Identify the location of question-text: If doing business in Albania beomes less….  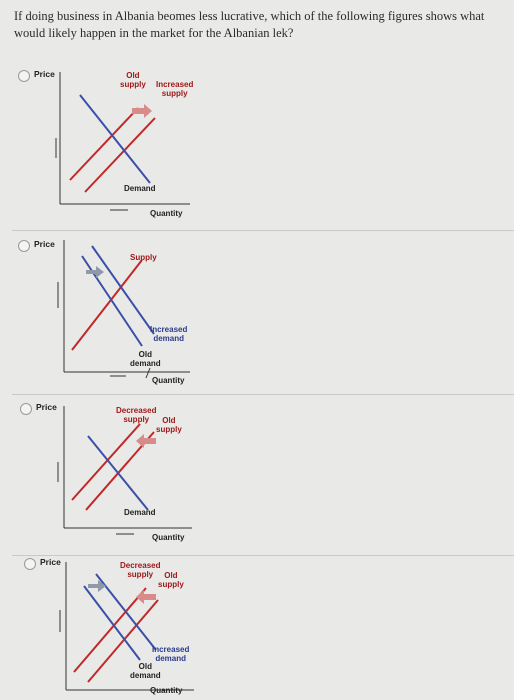
(249, 24).